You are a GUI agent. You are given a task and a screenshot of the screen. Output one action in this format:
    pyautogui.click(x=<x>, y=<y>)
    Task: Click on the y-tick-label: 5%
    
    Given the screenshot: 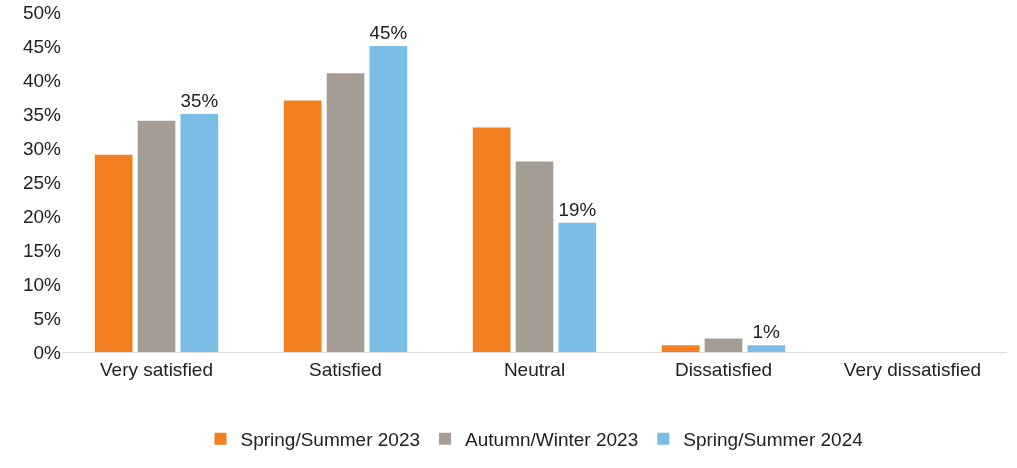 What is the action you would take?
    pyautogui.click(x=47, y=318)
    